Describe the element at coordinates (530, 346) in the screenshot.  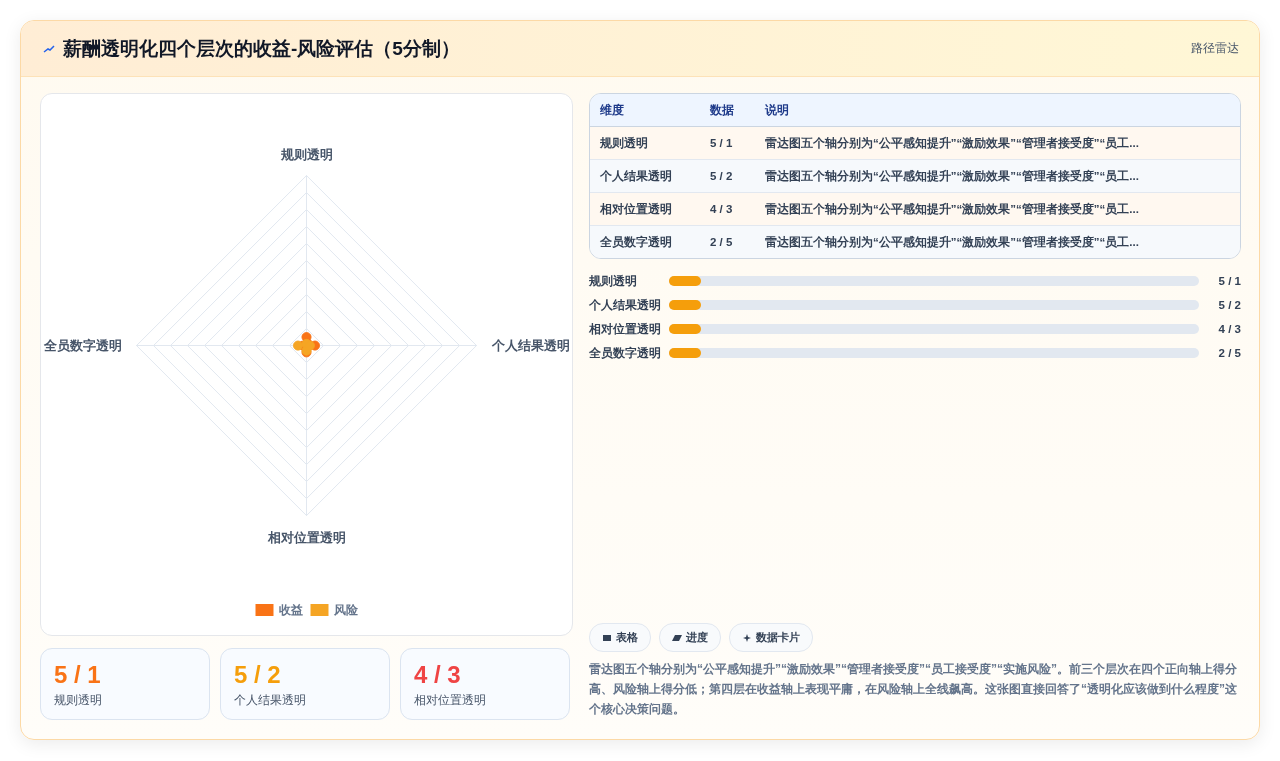
I see `spoke-label: 个人结果透明` at that location.